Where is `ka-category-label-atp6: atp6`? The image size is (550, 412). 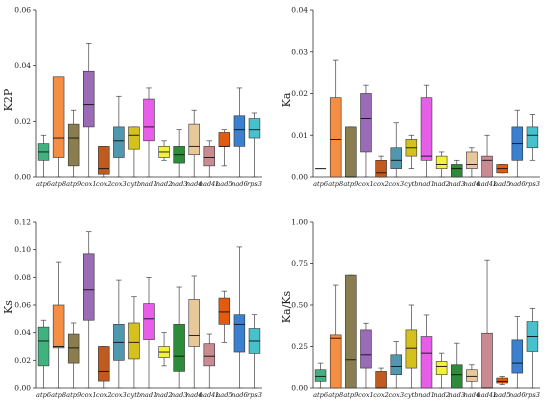
ka-category-label-atp6: atp6 is located at coordinates (320, 184).